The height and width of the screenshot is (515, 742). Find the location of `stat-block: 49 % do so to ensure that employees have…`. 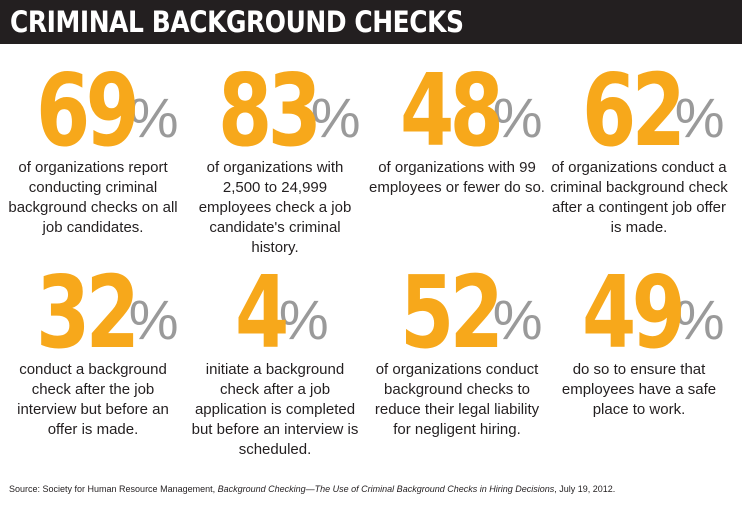

stat-block: 49 % do so to ensure that employees have… is located at coordinates (639, 337).